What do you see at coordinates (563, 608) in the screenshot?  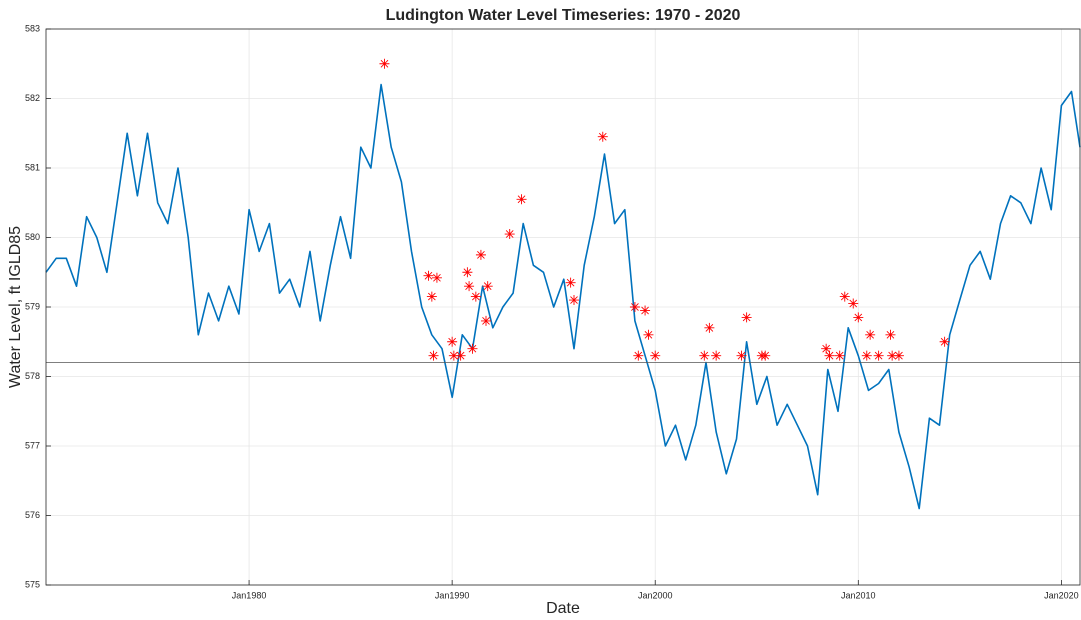 I see `x-axis-label: Date` at bounding box center [563, 608].